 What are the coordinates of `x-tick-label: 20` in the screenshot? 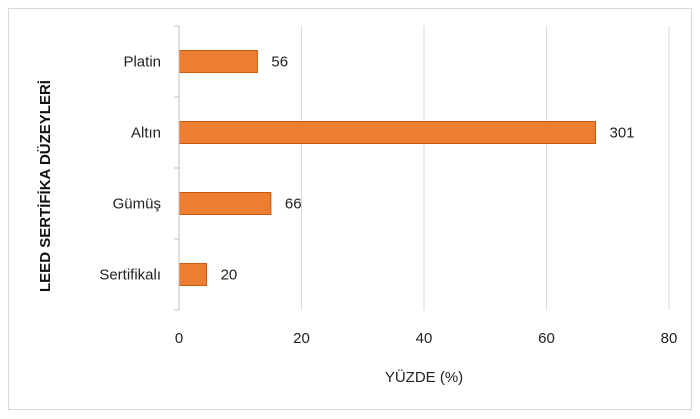 It's located at (301, 338).